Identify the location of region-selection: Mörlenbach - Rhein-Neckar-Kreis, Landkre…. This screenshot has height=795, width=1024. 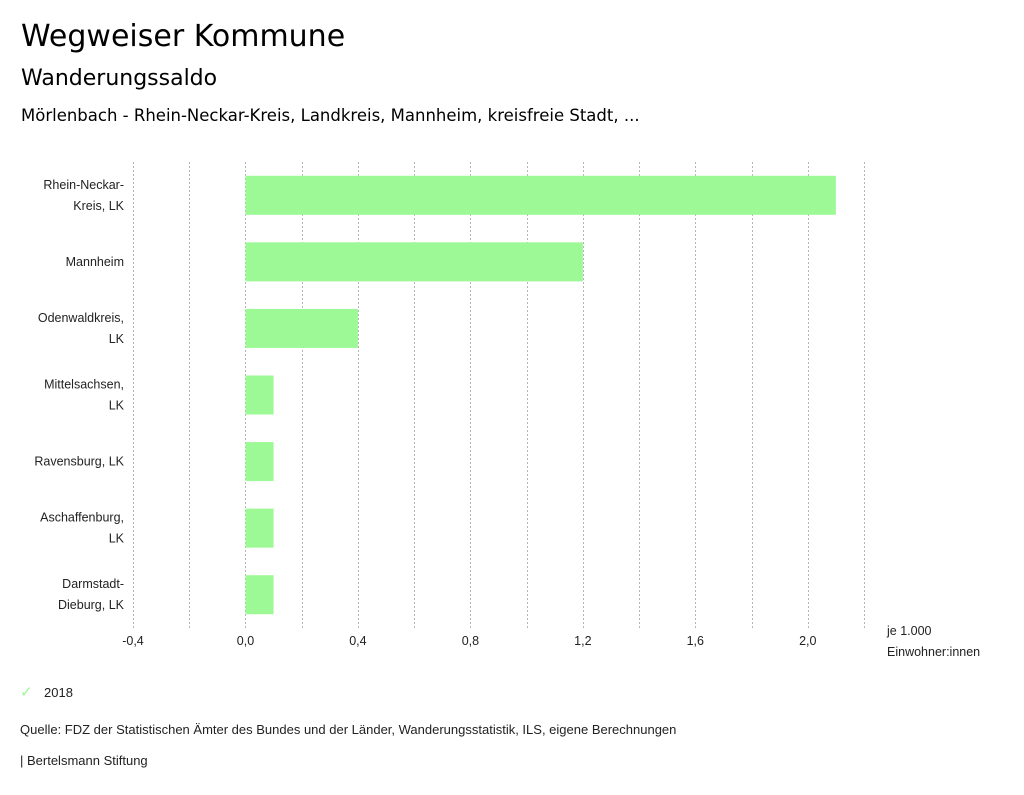
(330, 115).